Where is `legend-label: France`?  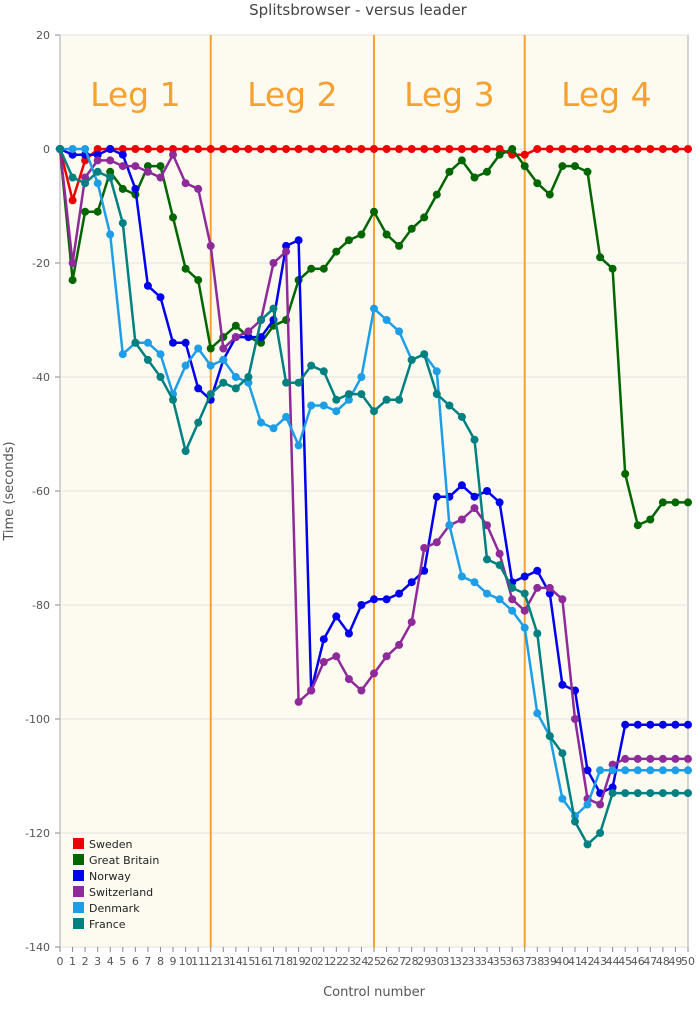 legend-label: France is located at coordinates (107, 924).